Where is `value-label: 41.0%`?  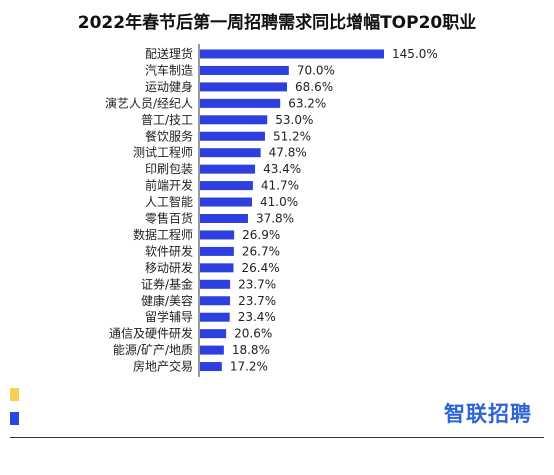
value-label: 41.0% is located at coordinates (279, 202).